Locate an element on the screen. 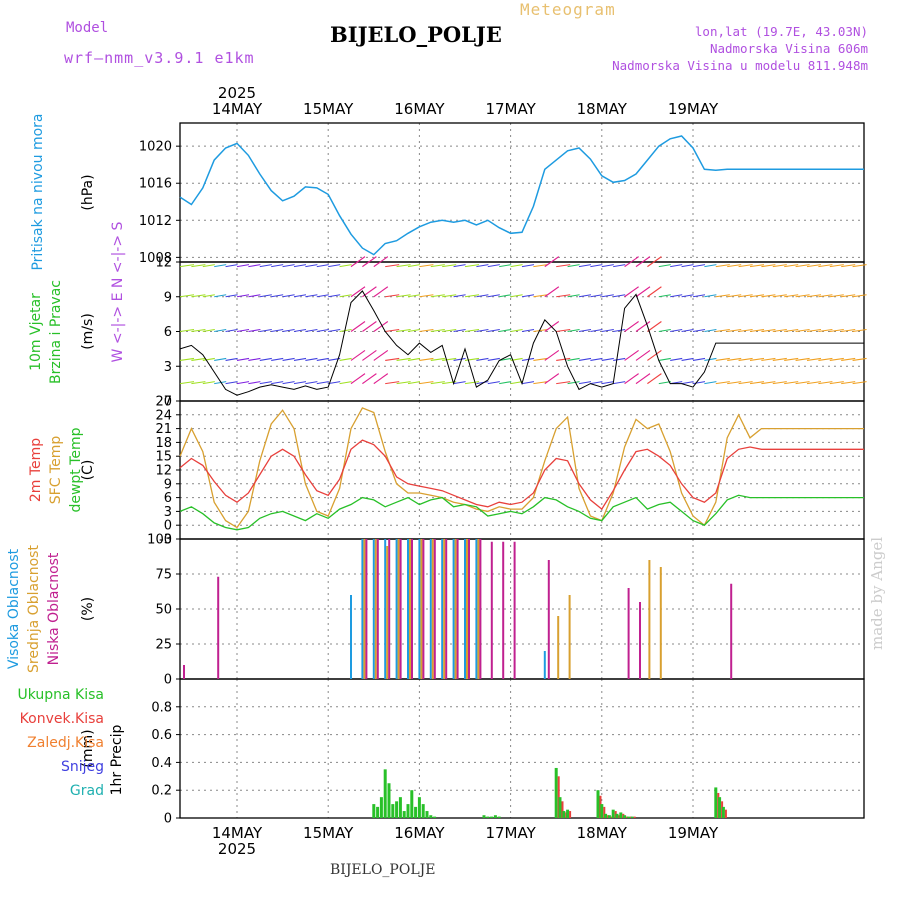  mid-cloud-axis-title: Srednja Oblacnost is located at coordinates (34, 609).